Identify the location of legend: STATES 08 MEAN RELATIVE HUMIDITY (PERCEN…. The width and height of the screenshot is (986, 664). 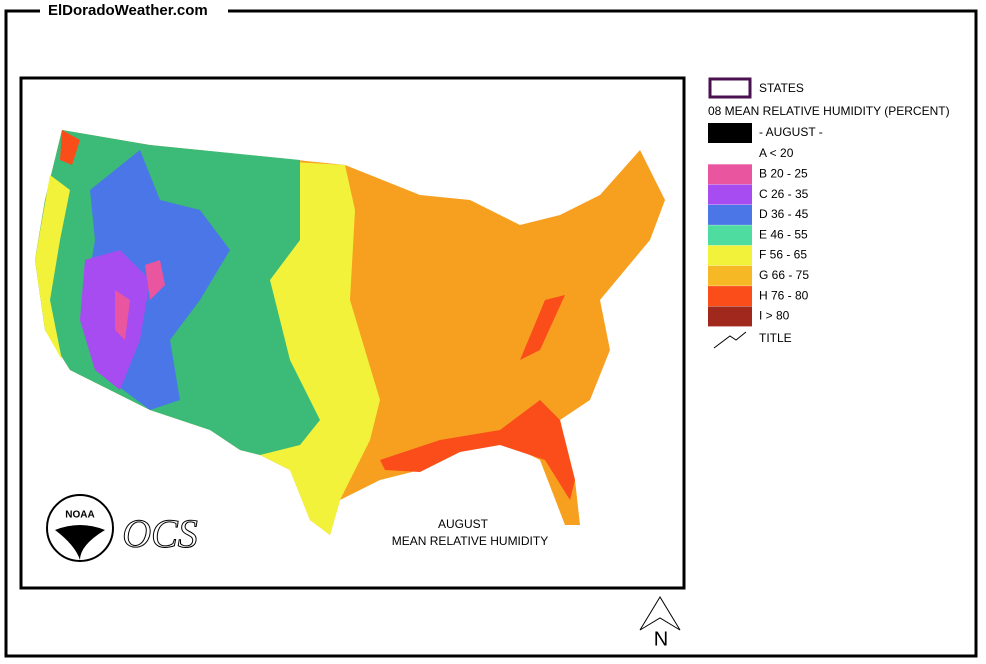
(829, 213).